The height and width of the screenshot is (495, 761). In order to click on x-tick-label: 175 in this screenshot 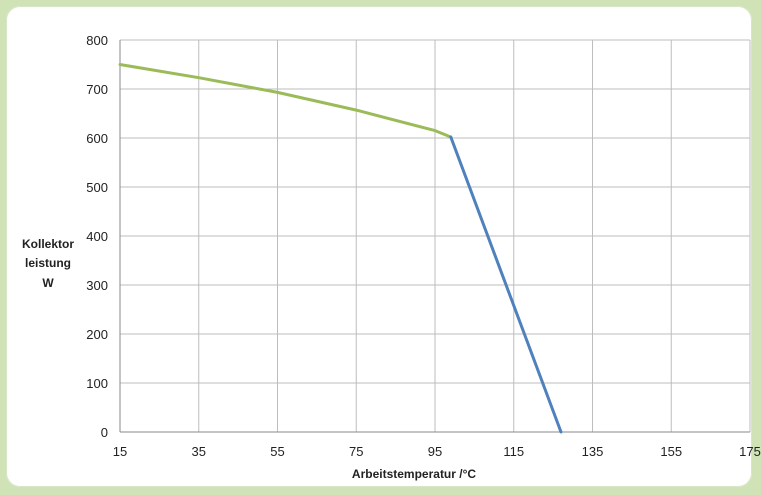, I will do `click(750, 451)`.